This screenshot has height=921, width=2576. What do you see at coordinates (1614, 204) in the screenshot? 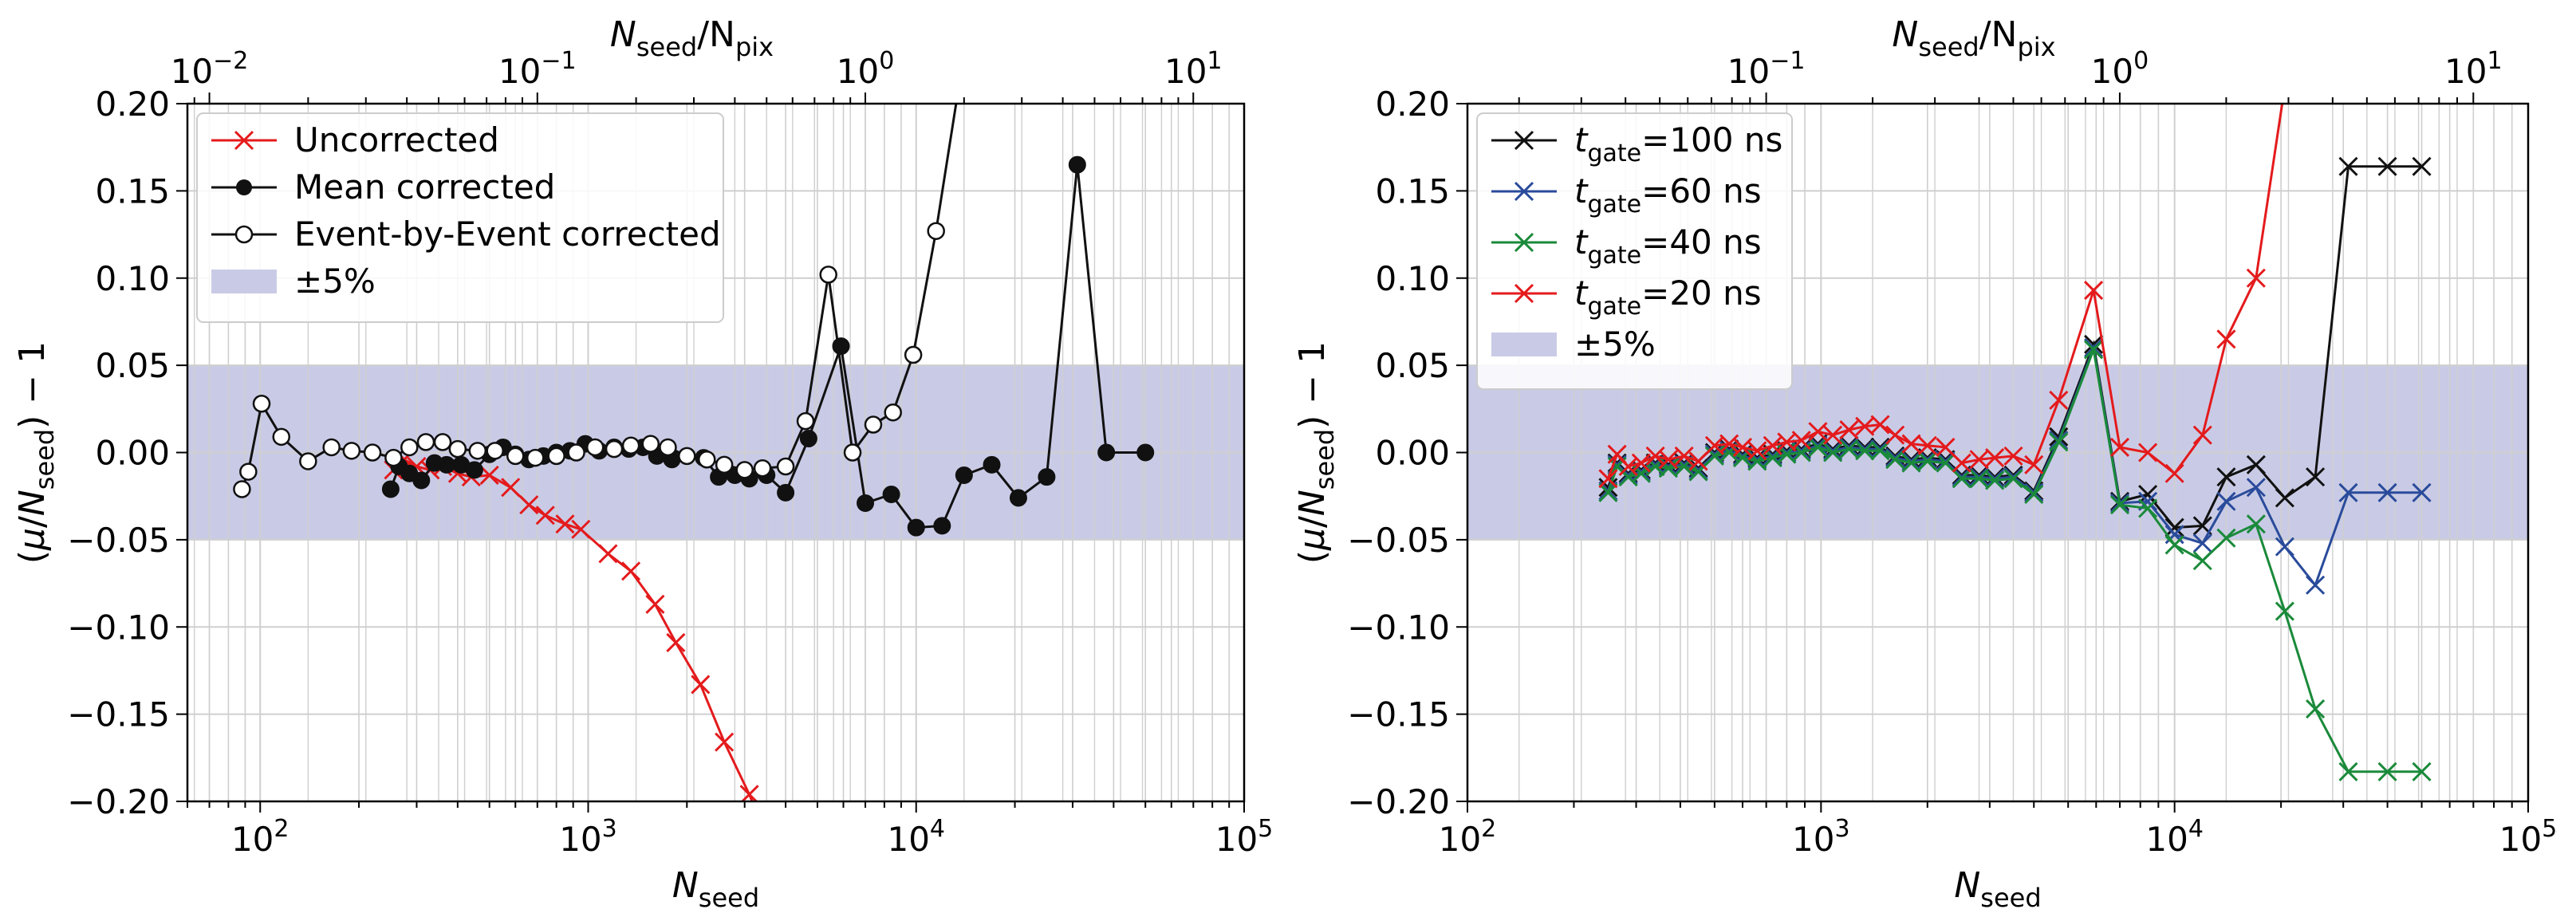
I see `legend-label-gate: gate` at bounding box center [1614, 204].